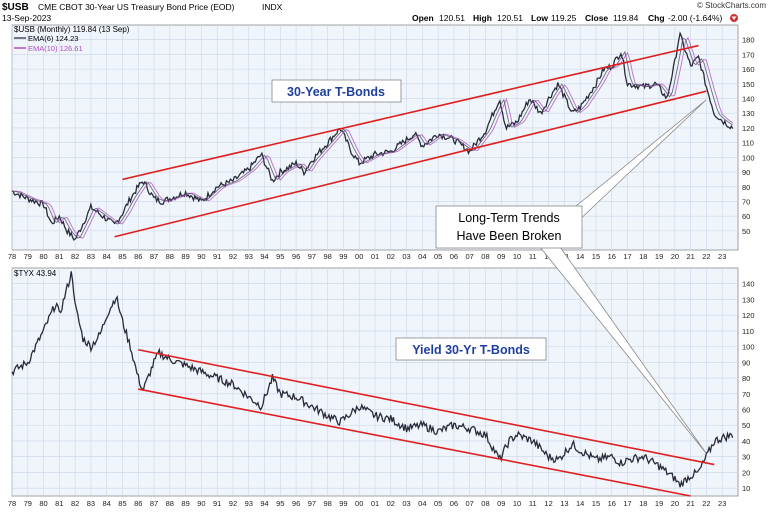  Describe the element at coordinates (517, 503) in the screenshot. I see `yield-x-tick-label: 10` at that location.